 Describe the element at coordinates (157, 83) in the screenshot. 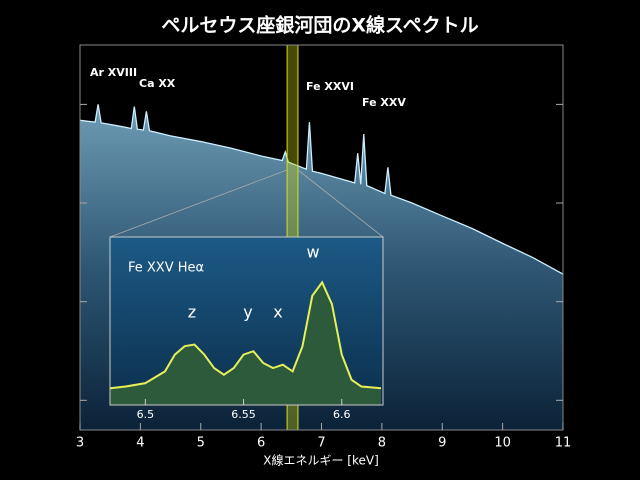

I see `annotation: Ca XX` at that location.